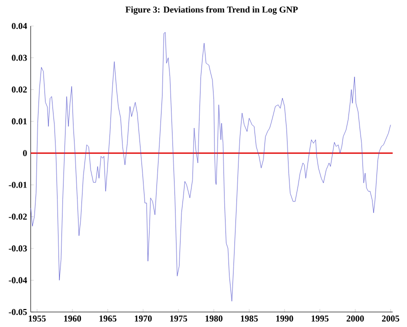 This screenshot has width=407, height=327. What do you see at coordinates (73, 319) in the screenshot?
I see `x-tick-label: 1960` at bounding box center [73, 319].